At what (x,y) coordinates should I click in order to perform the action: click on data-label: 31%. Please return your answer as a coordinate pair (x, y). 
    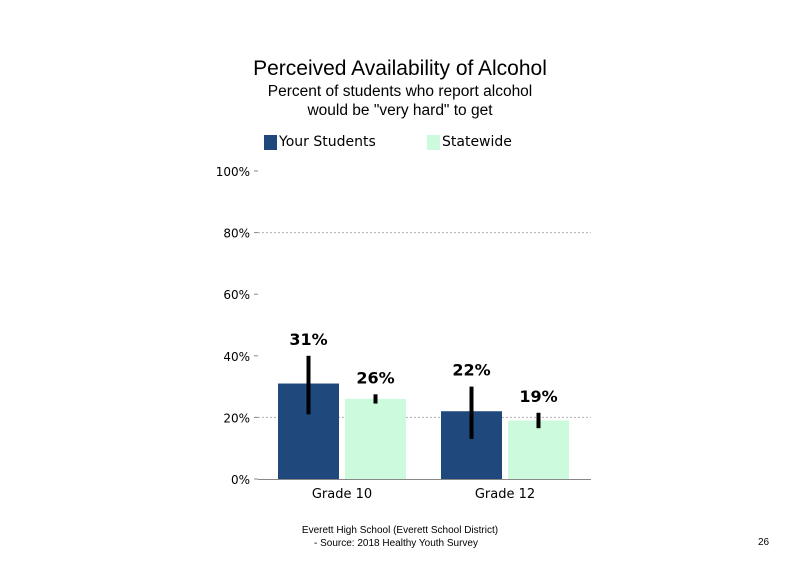
    Looking at the image, I should click on (308, 339).